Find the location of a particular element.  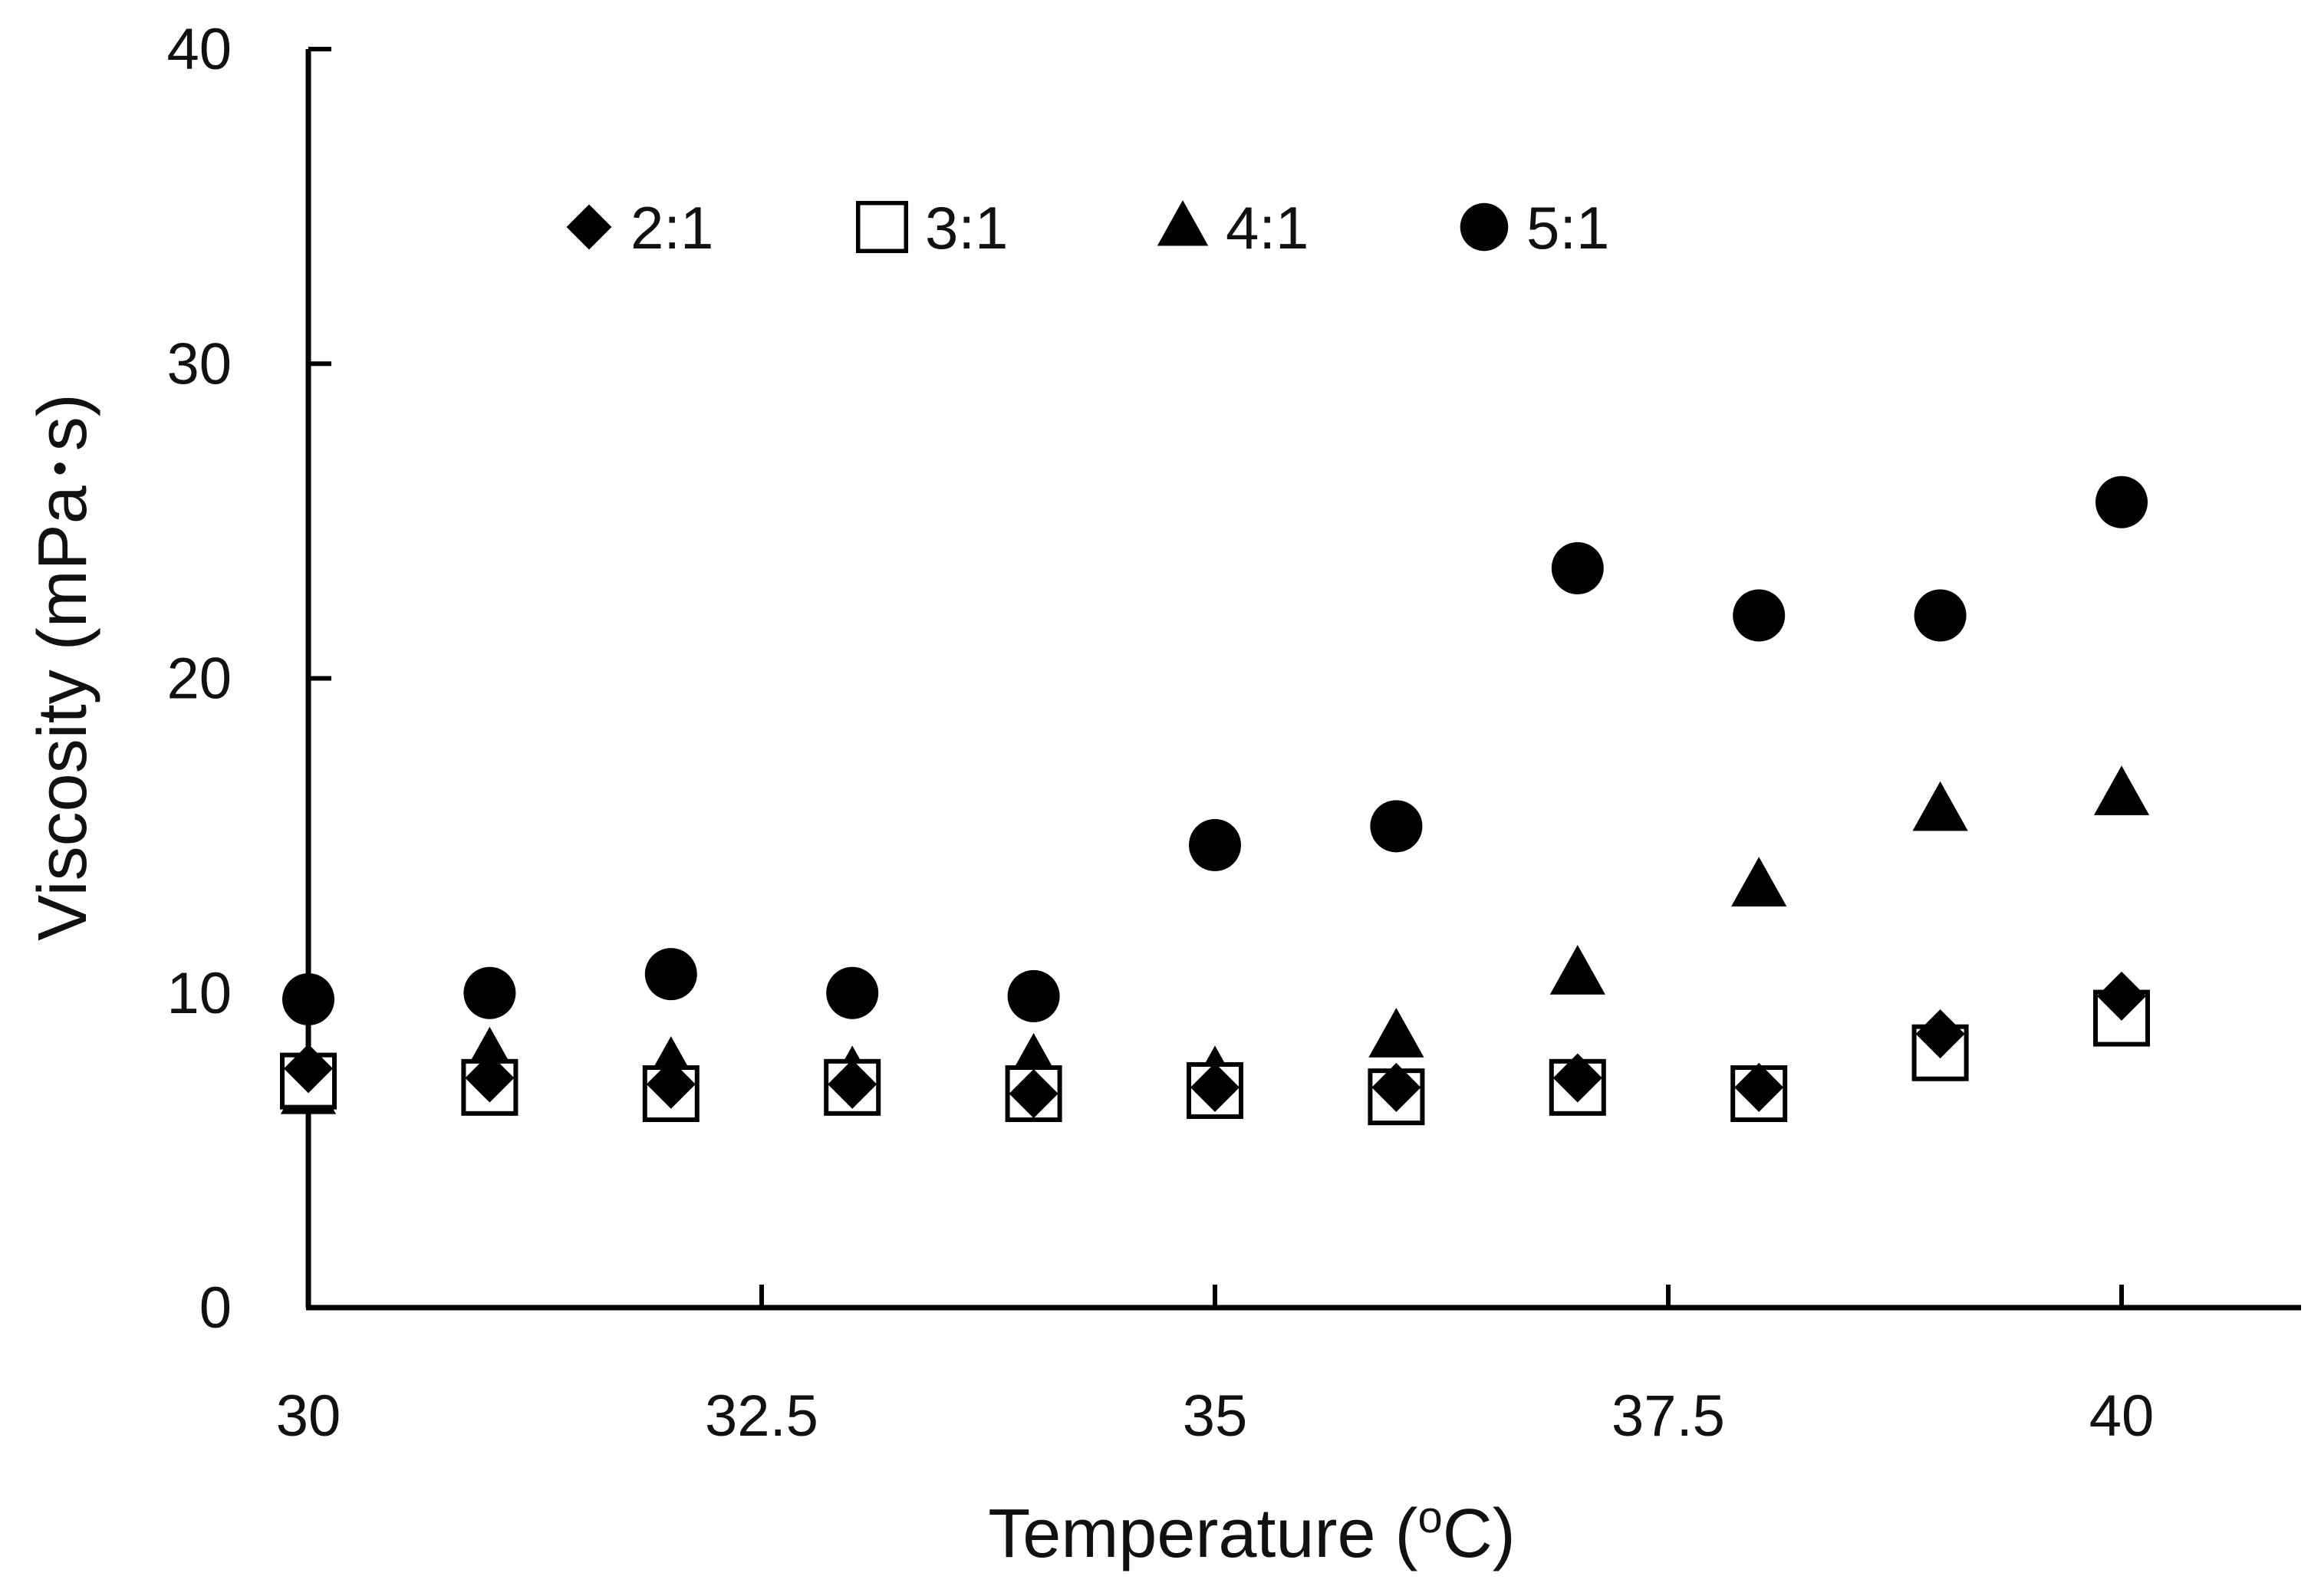

y-tick-label: 30 is located at coordinates (199, 364).